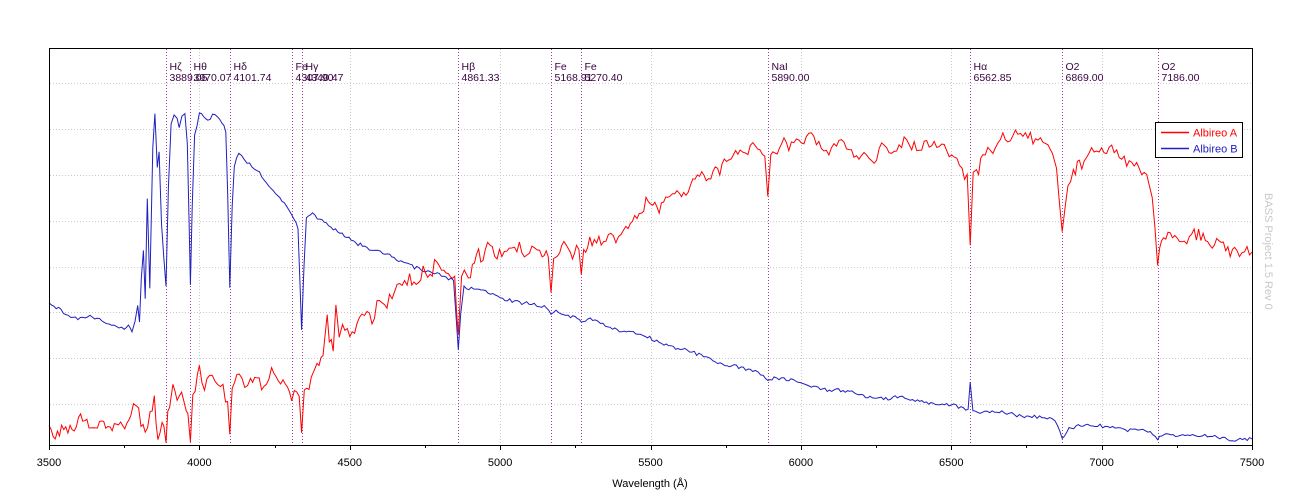 The height and width of the screenshot is (500, 1300). I want to click on x-tick-label: 7500, so click(1252, 463).